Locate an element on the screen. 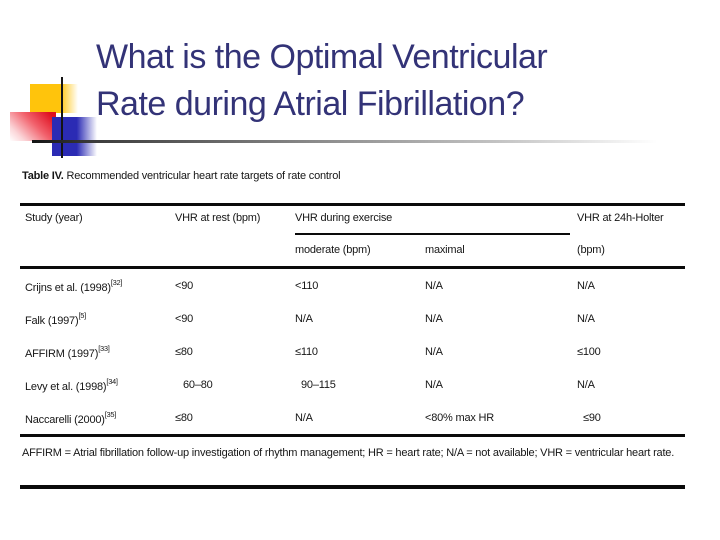 This screenshot has height=540, width=720. study-ref-superscript: [34] is located at coordinates (112, 381).